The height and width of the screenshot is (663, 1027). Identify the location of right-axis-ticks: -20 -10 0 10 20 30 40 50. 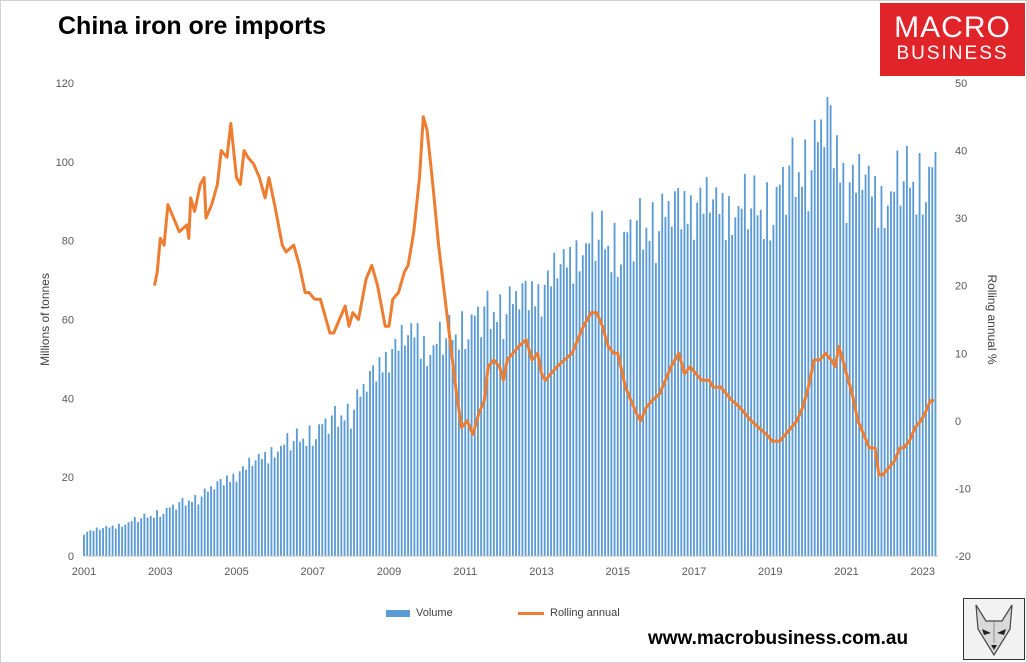
(963, 320).